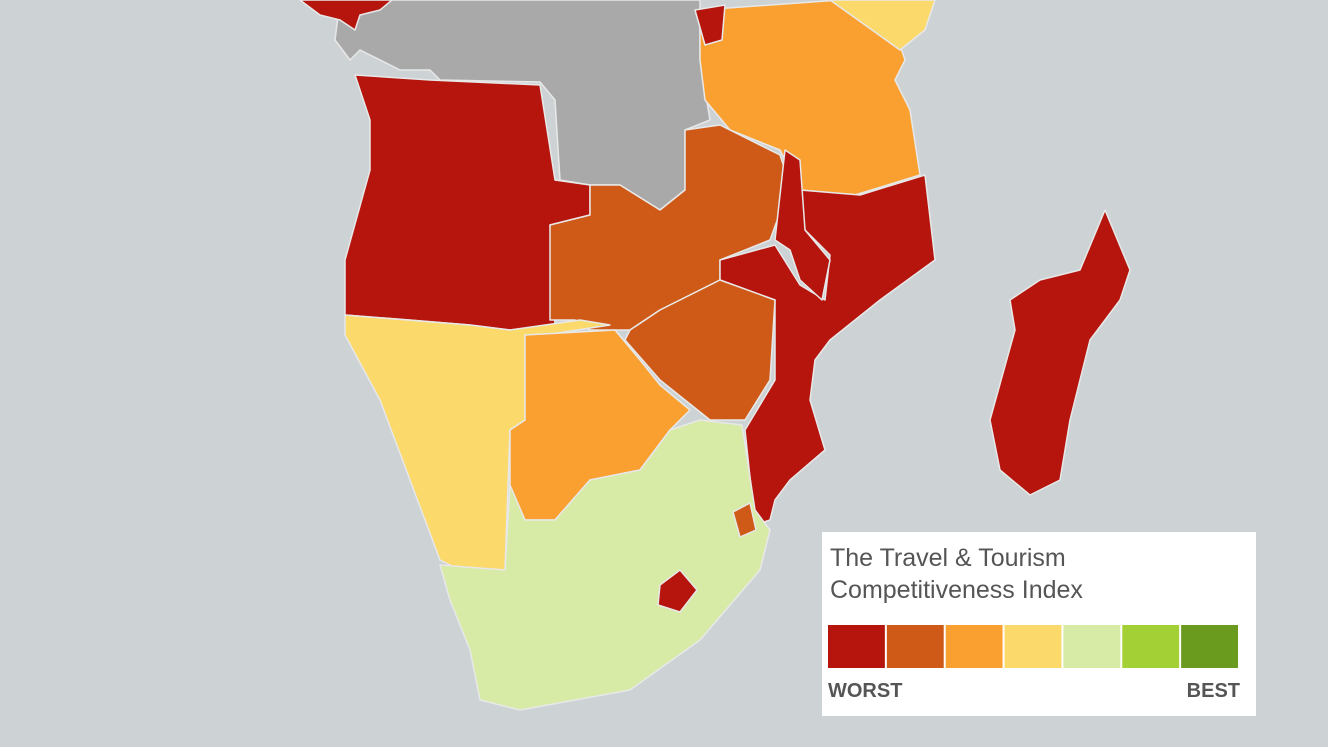 Image resolution: width=1328 pixels, height=747 pixels. Describe the element at coordinates (948, 558) in the screenshot. I see `legend-title: The Travel & Tourism` at that location.